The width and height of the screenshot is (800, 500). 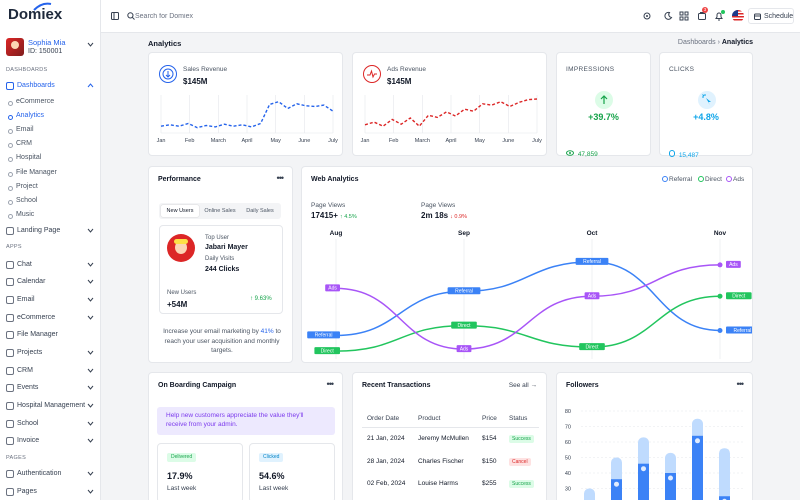 What do you see at coordinates (684, 154) in the screenshot?
I see `clicks-count: 15,487` at bounding box center [684, 154].